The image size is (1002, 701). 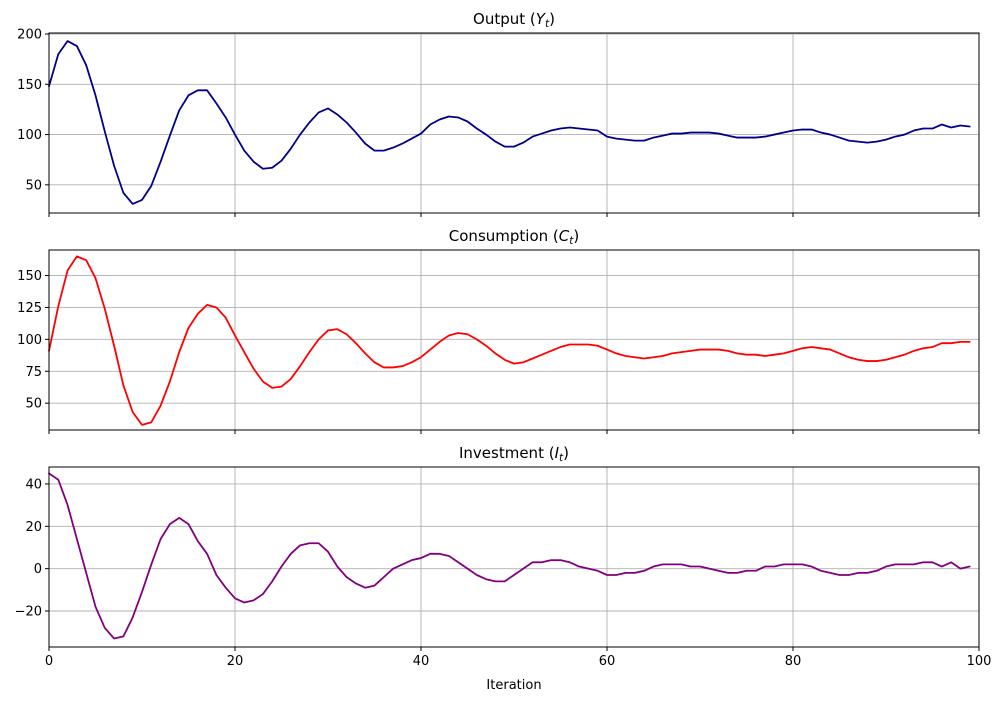 What do you see at coordinates (33, 372) in the screenshot?
I see `y-tick-label: 75` at bounding box center [33, 372].